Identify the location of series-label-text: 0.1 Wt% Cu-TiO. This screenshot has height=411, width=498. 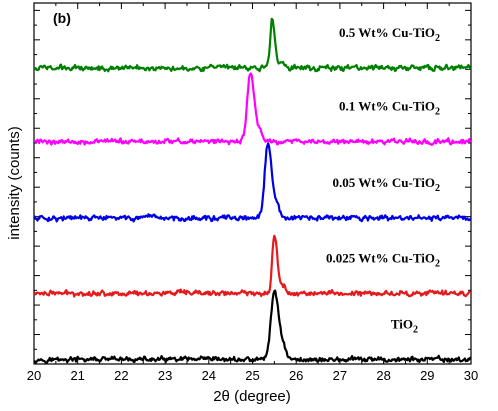
(387, 106).